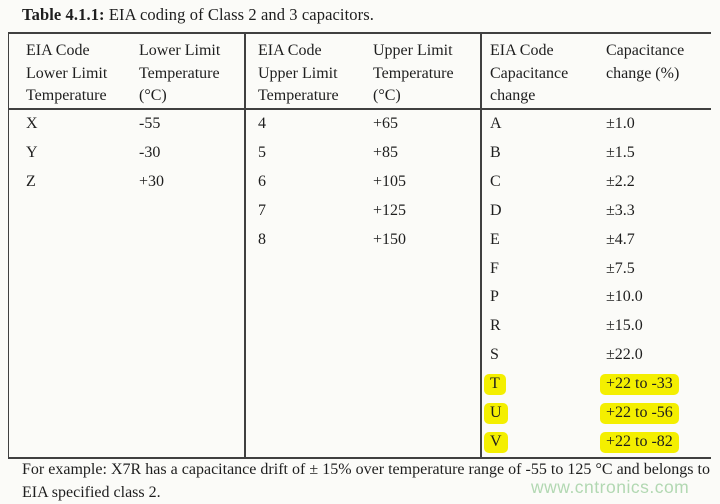 This screenshot has width=720, height=504. Describe the element at coordinates (620, 152) in the screenshot. I see `value-cell: ±1.5` at that location.